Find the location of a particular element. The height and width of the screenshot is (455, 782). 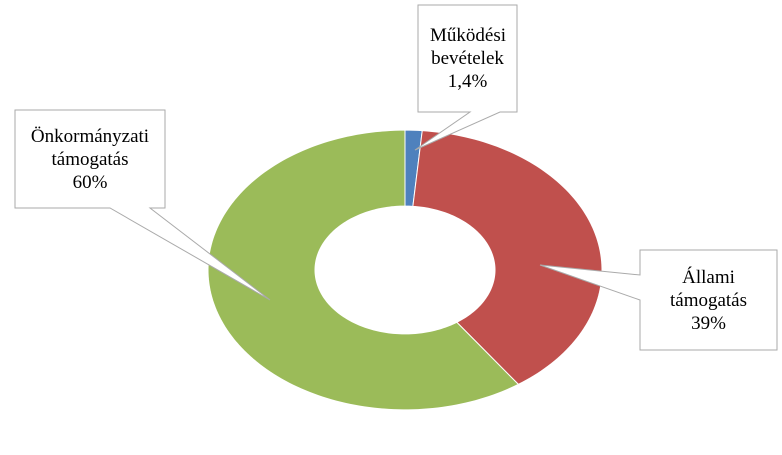

callout: Önkormányzati támogatás 60% is located at coordinates (90, 159).